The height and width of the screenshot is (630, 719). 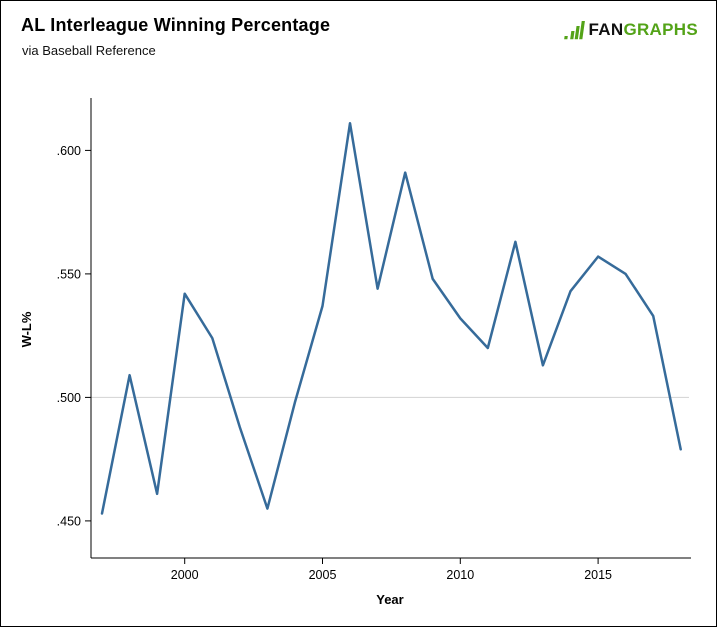 What do you see at coordinates (69, 521) in the screenshot?
I see `y-tick-label: .450` at bounding box center [69, 521].